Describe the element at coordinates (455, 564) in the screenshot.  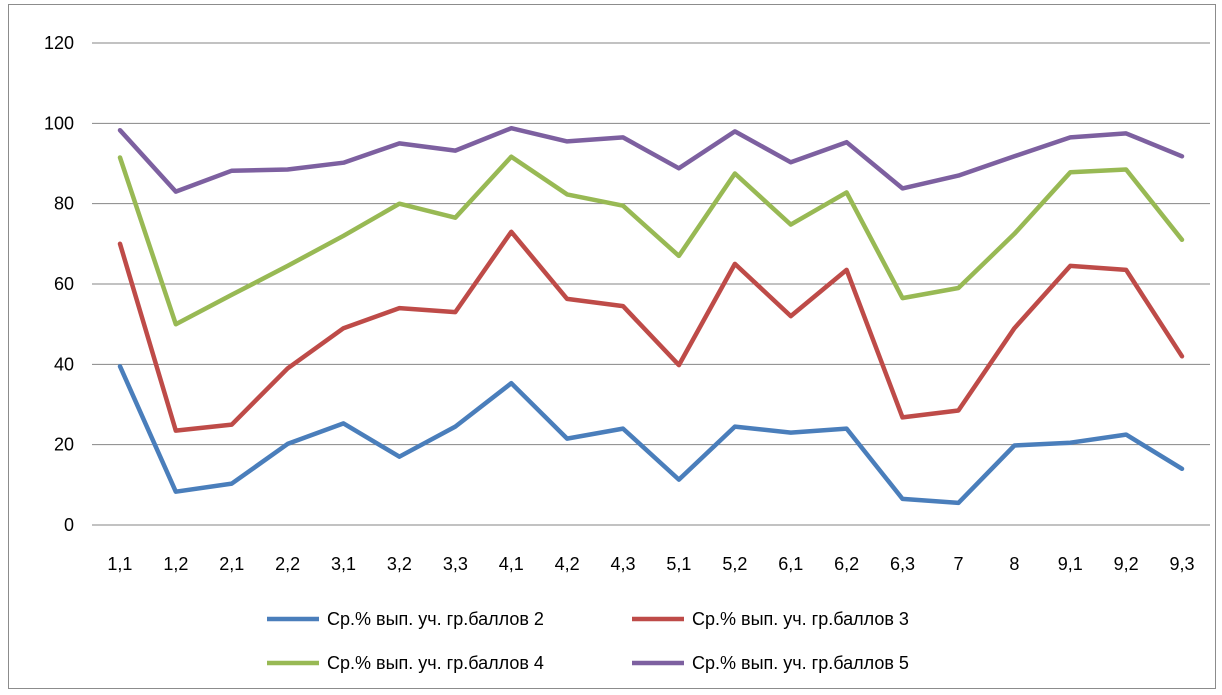
I see `x-tick-label: 3,3` at that location.